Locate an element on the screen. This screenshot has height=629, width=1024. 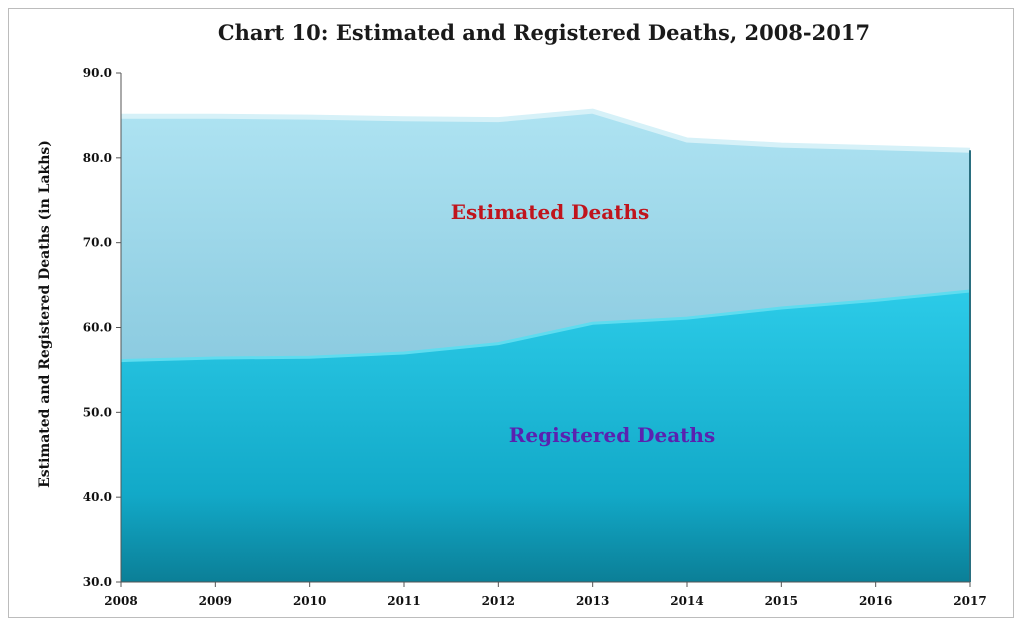
y-tick-label: 70.0 is located at coordinates (97, 243).